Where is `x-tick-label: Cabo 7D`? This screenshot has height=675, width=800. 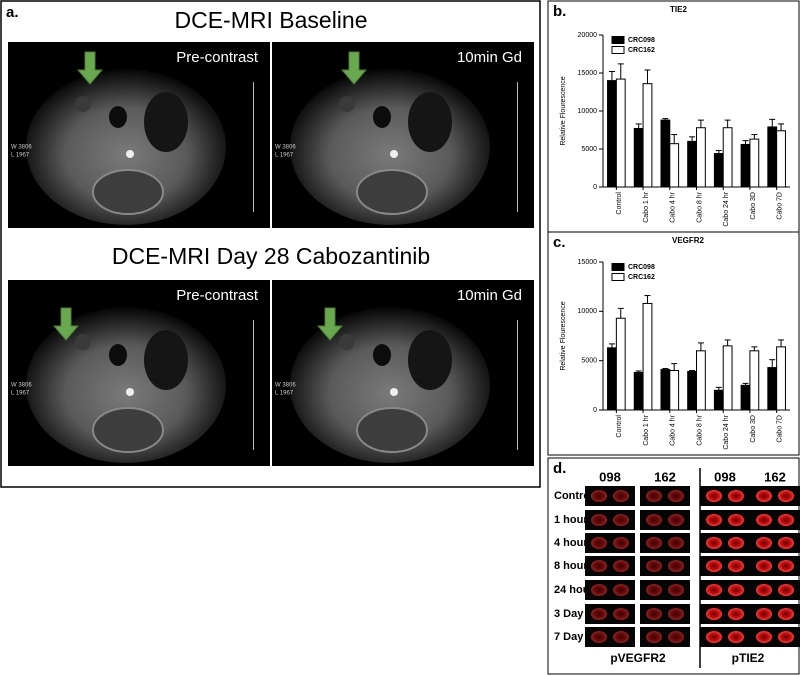 x-tick-label: Cabo 7D is located at coordinates (779, 429).